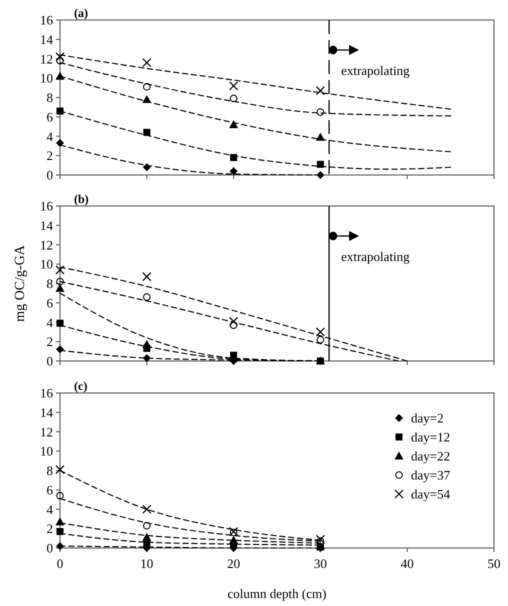 This screenshot has height=606, width=508. Describe the element at coordinates (81, 13) in the screenshot. I see `chart-title: (a)` at that location.